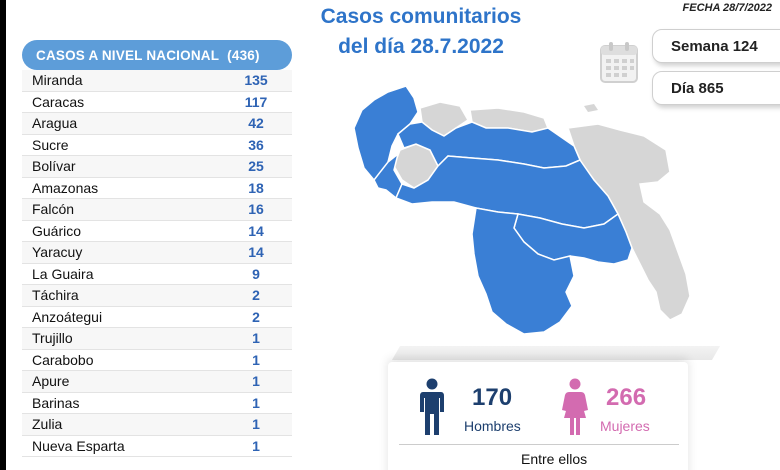 Image resolution: width=780 pixels, height=470 pixels. I want to click on map-region-island, so click(591, 108).